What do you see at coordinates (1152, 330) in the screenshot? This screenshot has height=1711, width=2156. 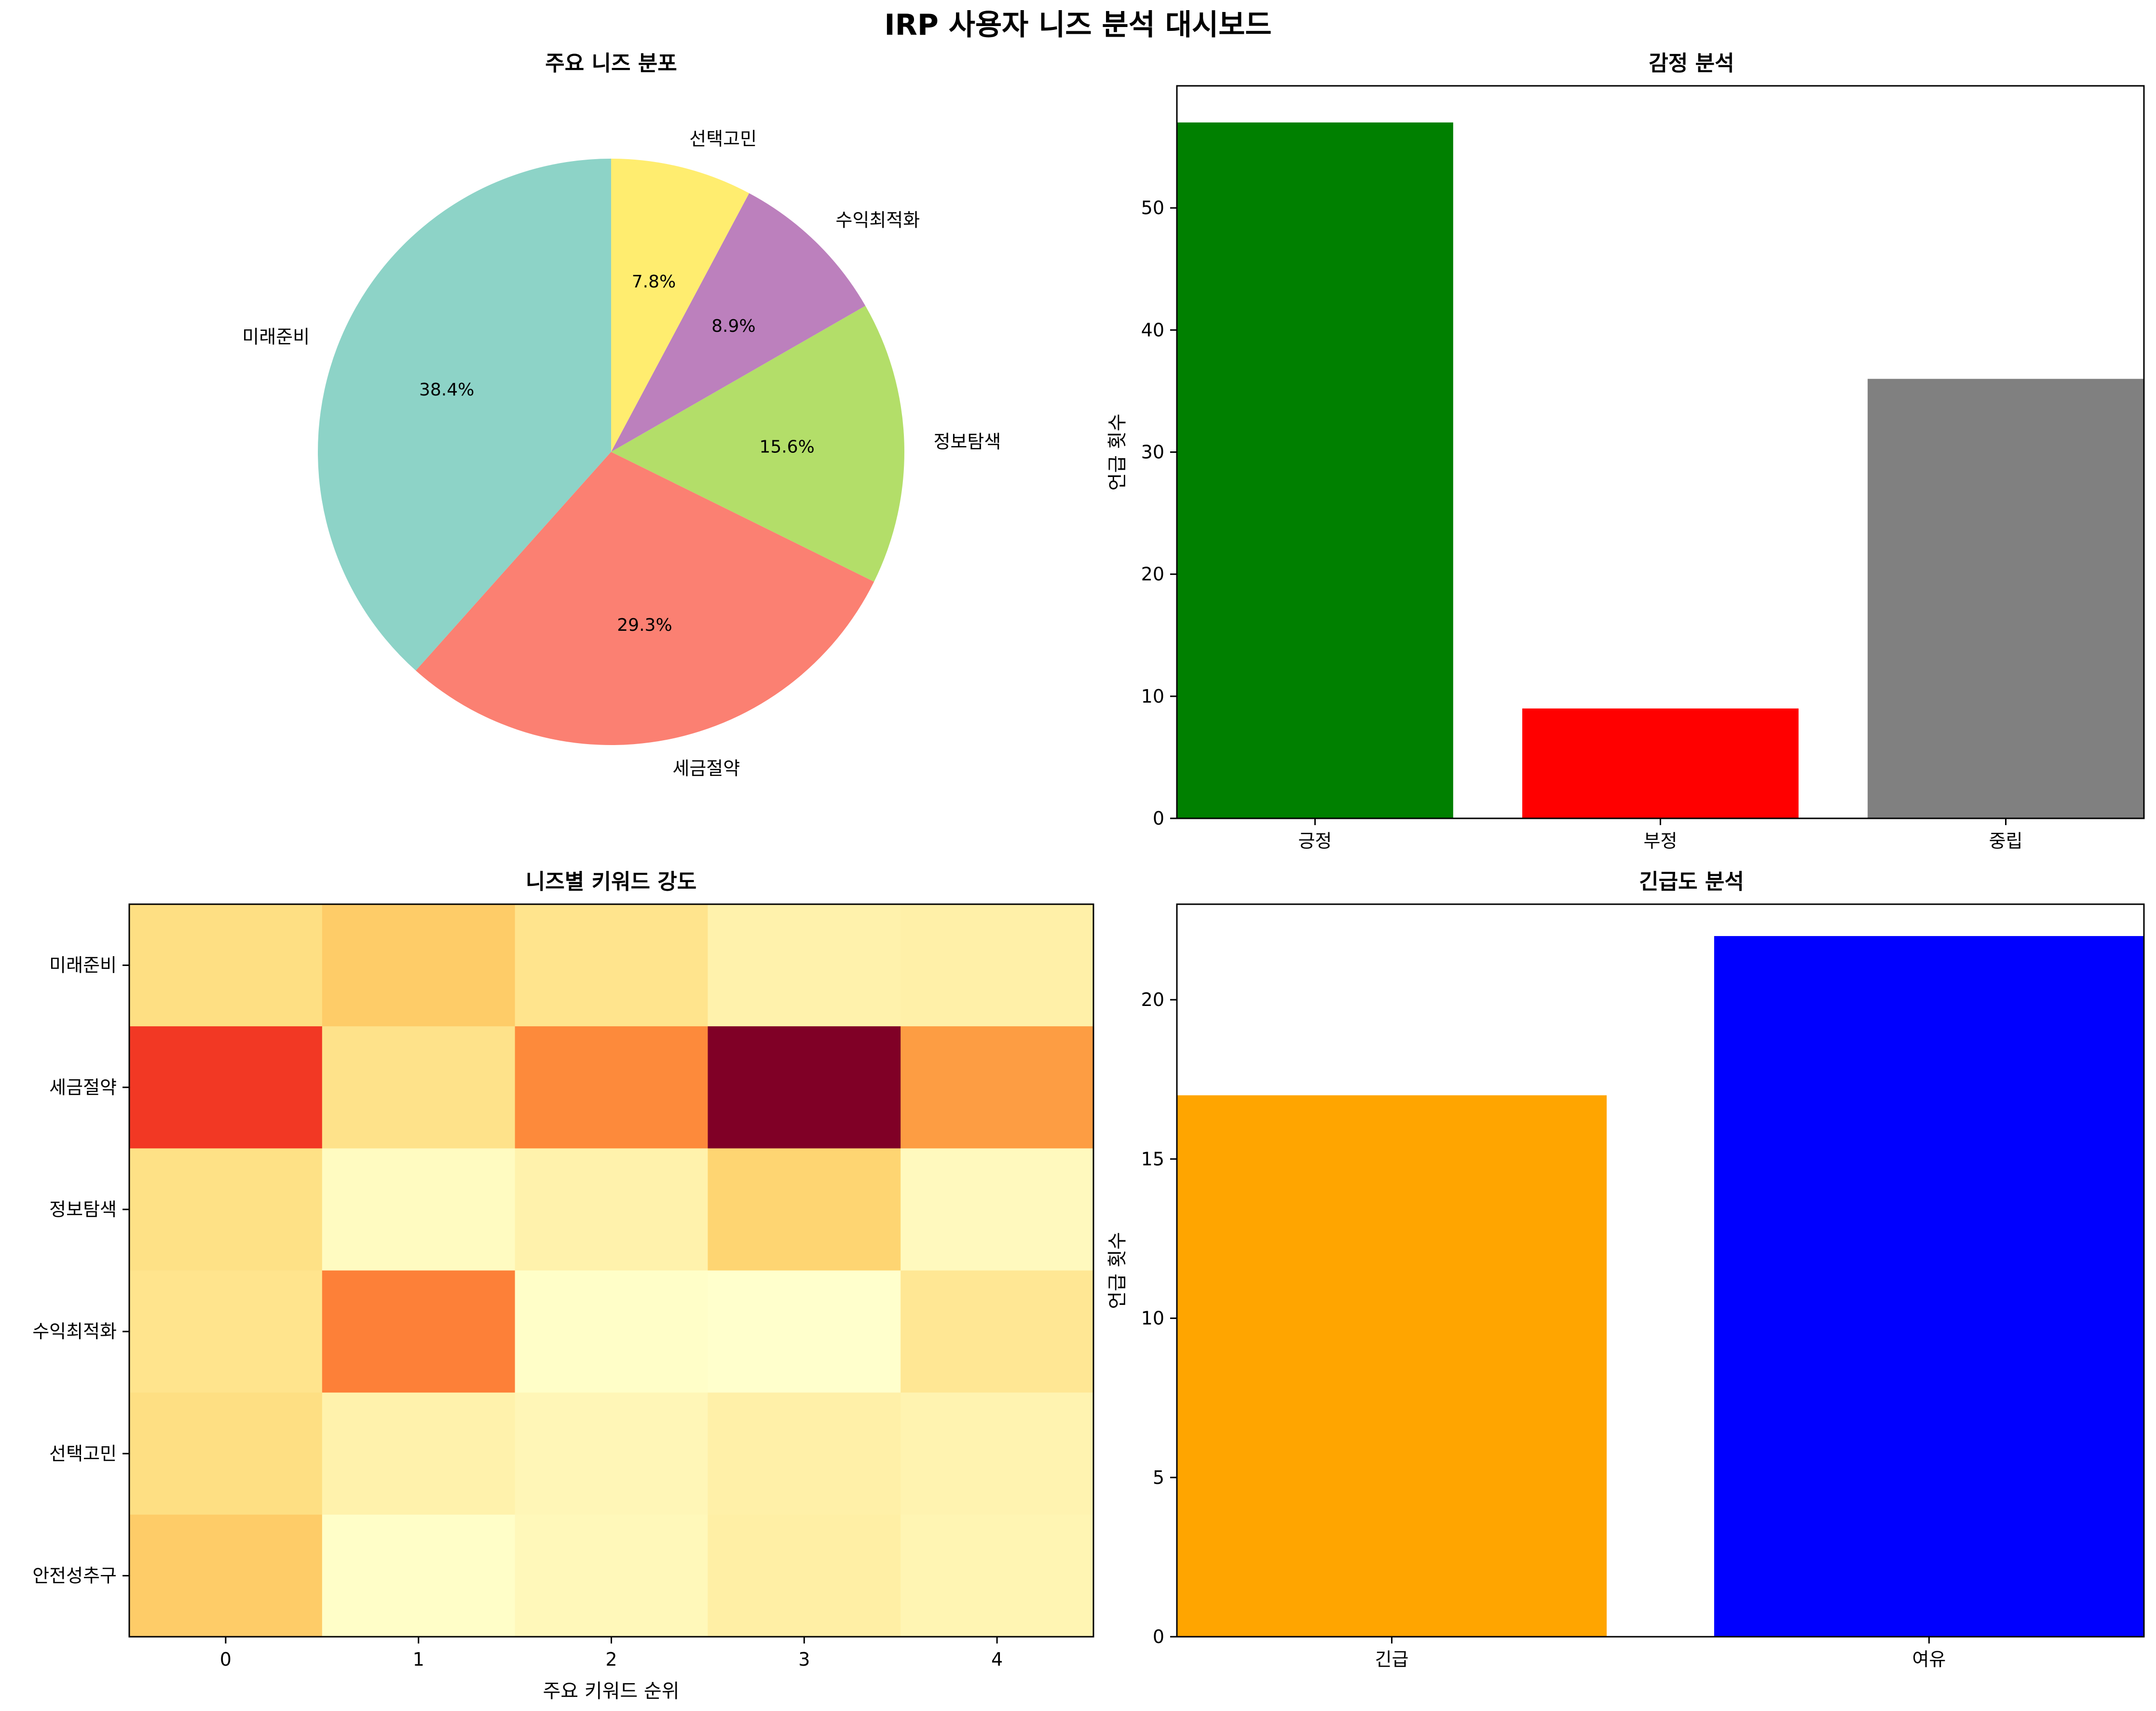 I see `sentiment-y-tick-label-5: 40` at bounding box center [1152, 330].